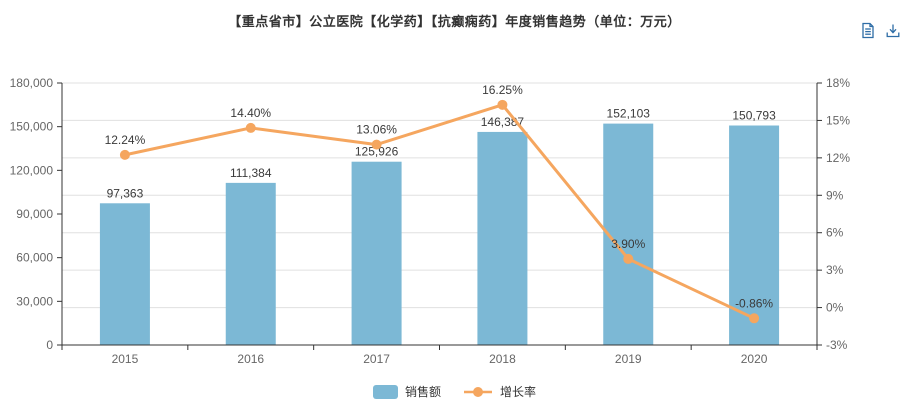 This screenshot has height=407, width=909. Describe the element at coordinates (125, 140) in the screenshot. I see `line-label-2015: 12.24%` at that location.